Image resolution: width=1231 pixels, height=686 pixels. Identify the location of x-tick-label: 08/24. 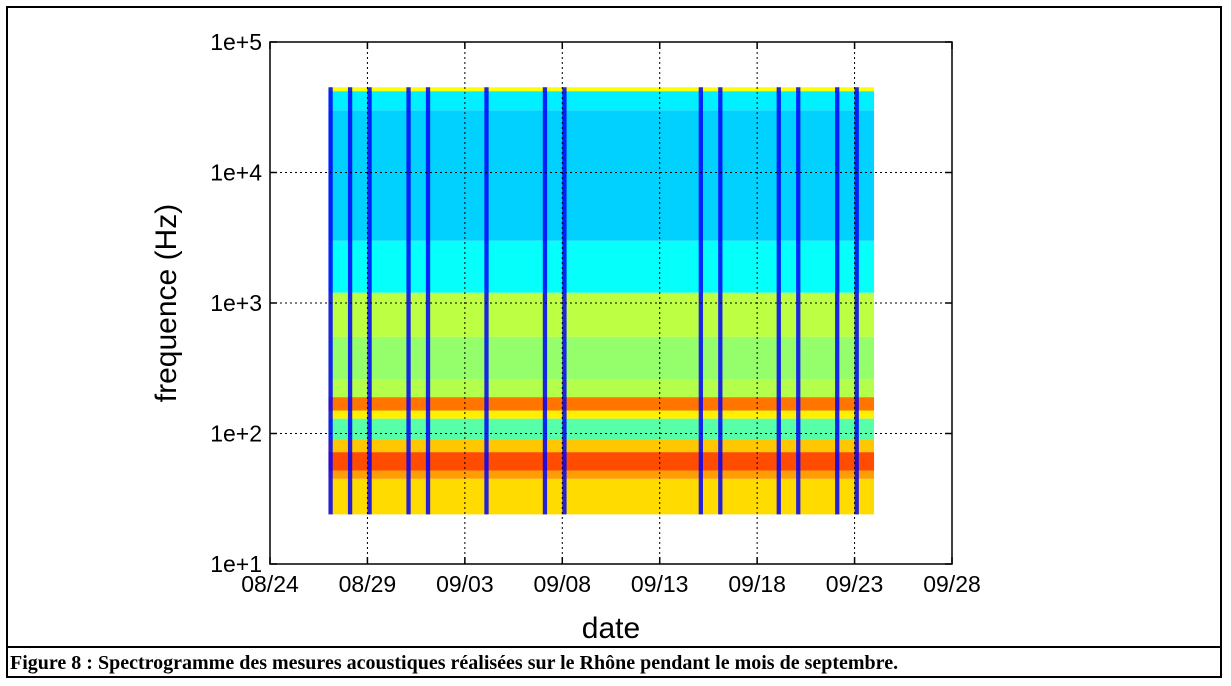
(270, 584).